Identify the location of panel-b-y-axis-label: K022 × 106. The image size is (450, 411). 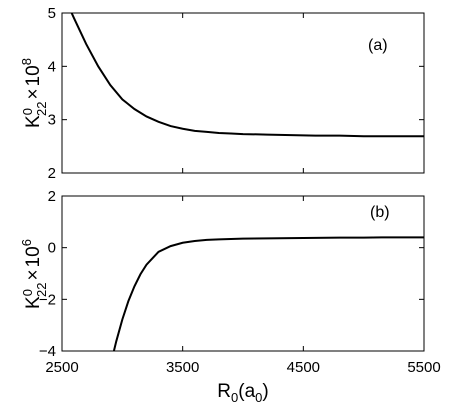
(34, 274).